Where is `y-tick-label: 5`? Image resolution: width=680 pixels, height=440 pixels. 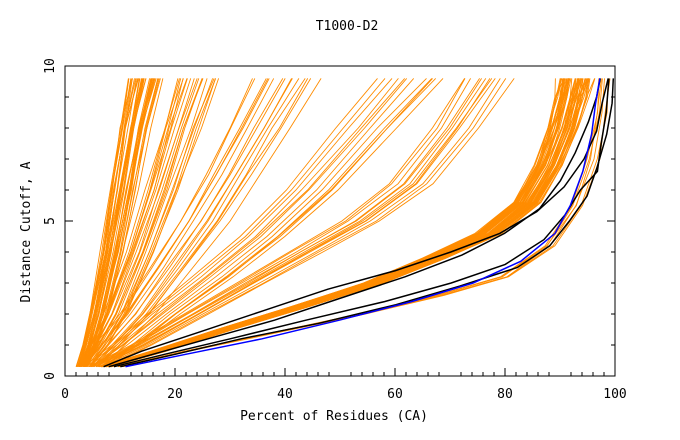
y-tick-label: 5 is located at coordinates (50, 221).